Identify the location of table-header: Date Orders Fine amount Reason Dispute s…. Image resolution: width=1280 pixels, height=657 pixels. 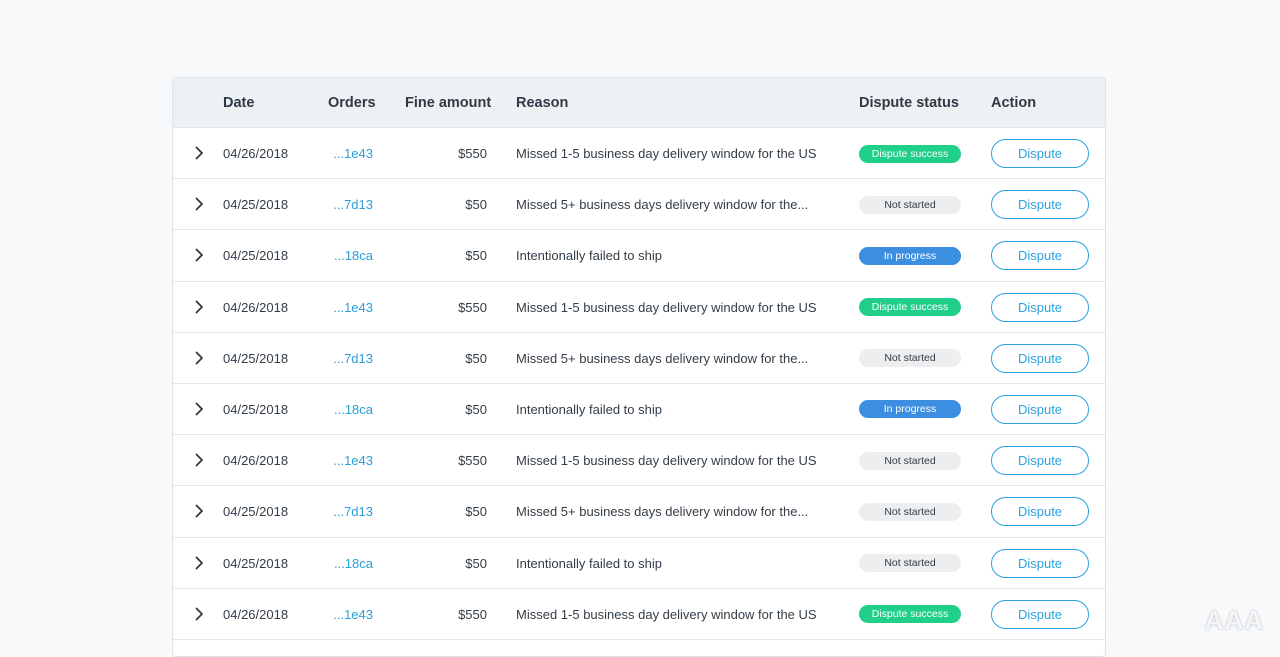
(639, 103).